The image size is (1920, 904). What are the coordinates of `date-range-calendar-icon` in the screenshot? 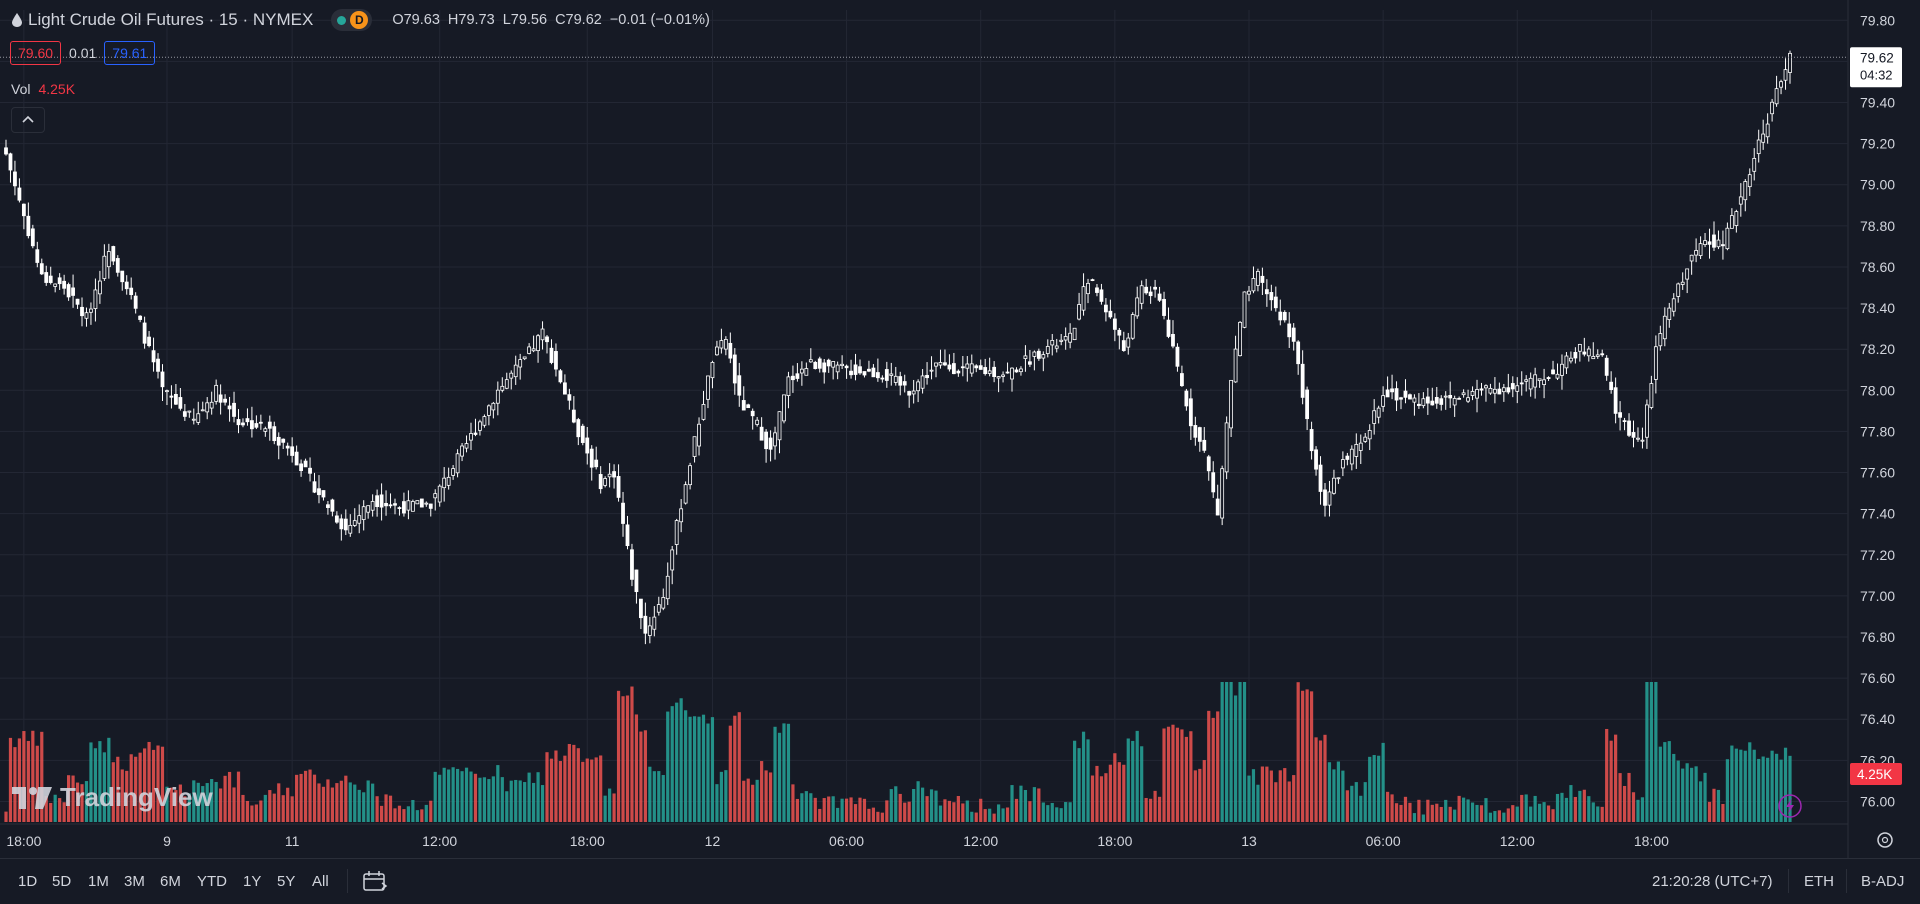 It's located at (375, 881).